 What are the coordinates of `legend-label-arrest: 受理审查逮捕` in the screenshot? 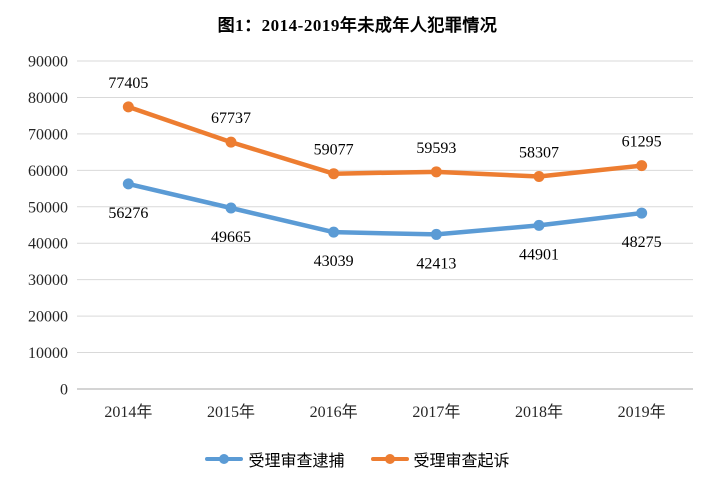 It's located at (296, 461).